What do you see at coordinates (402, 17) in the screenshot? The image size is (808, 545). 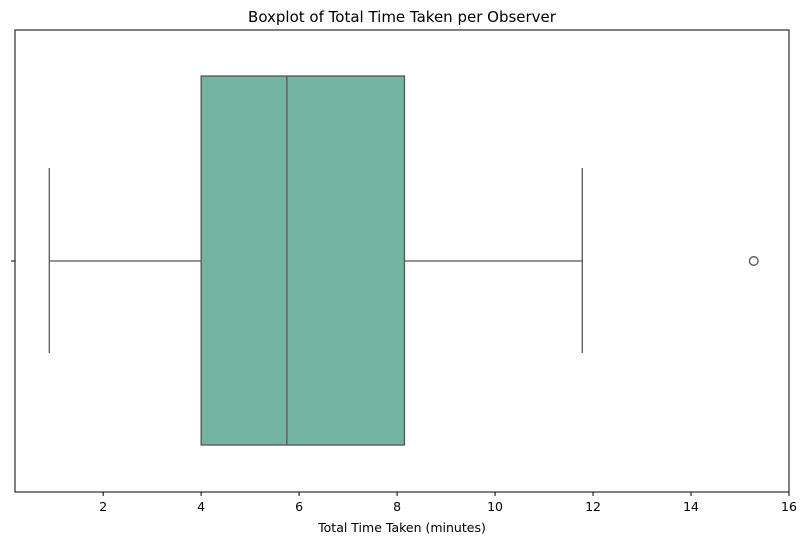 I see `chart-title: Boxplot of Total Time Taken per Observer` at bounding box center [402, 17].